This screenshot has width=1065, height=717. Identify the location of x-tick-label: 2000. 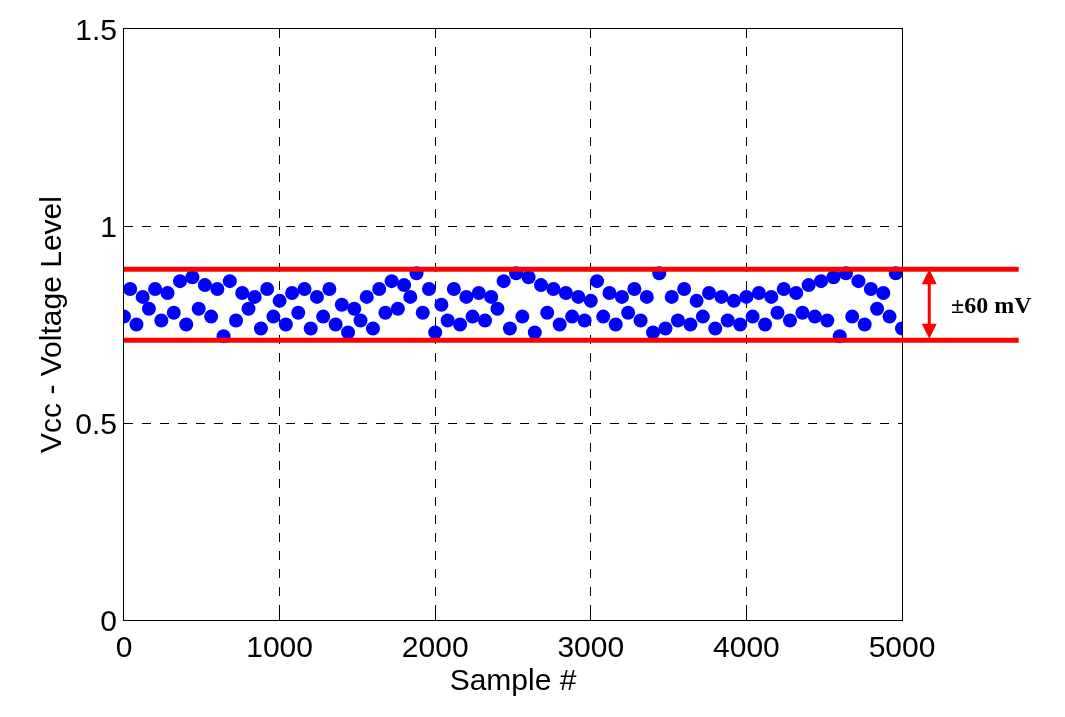
(435, 646).